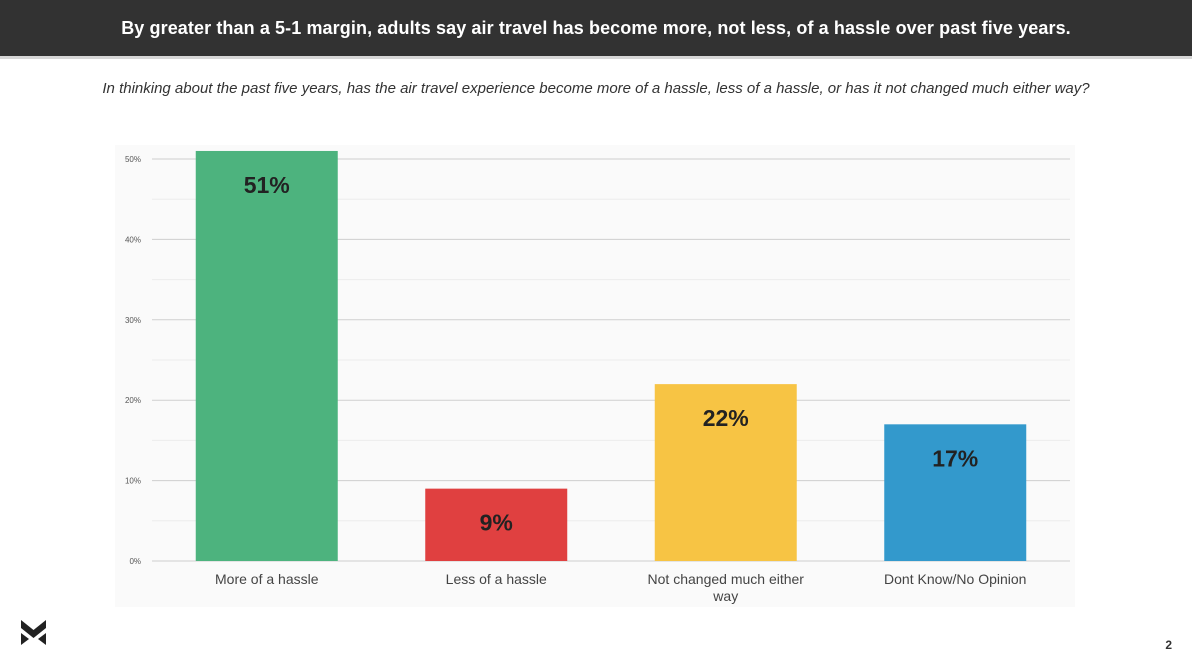 The width and height of the screenshot is (1192, 663). I want to click on y-tick-label: 10%, so click(133, 481).